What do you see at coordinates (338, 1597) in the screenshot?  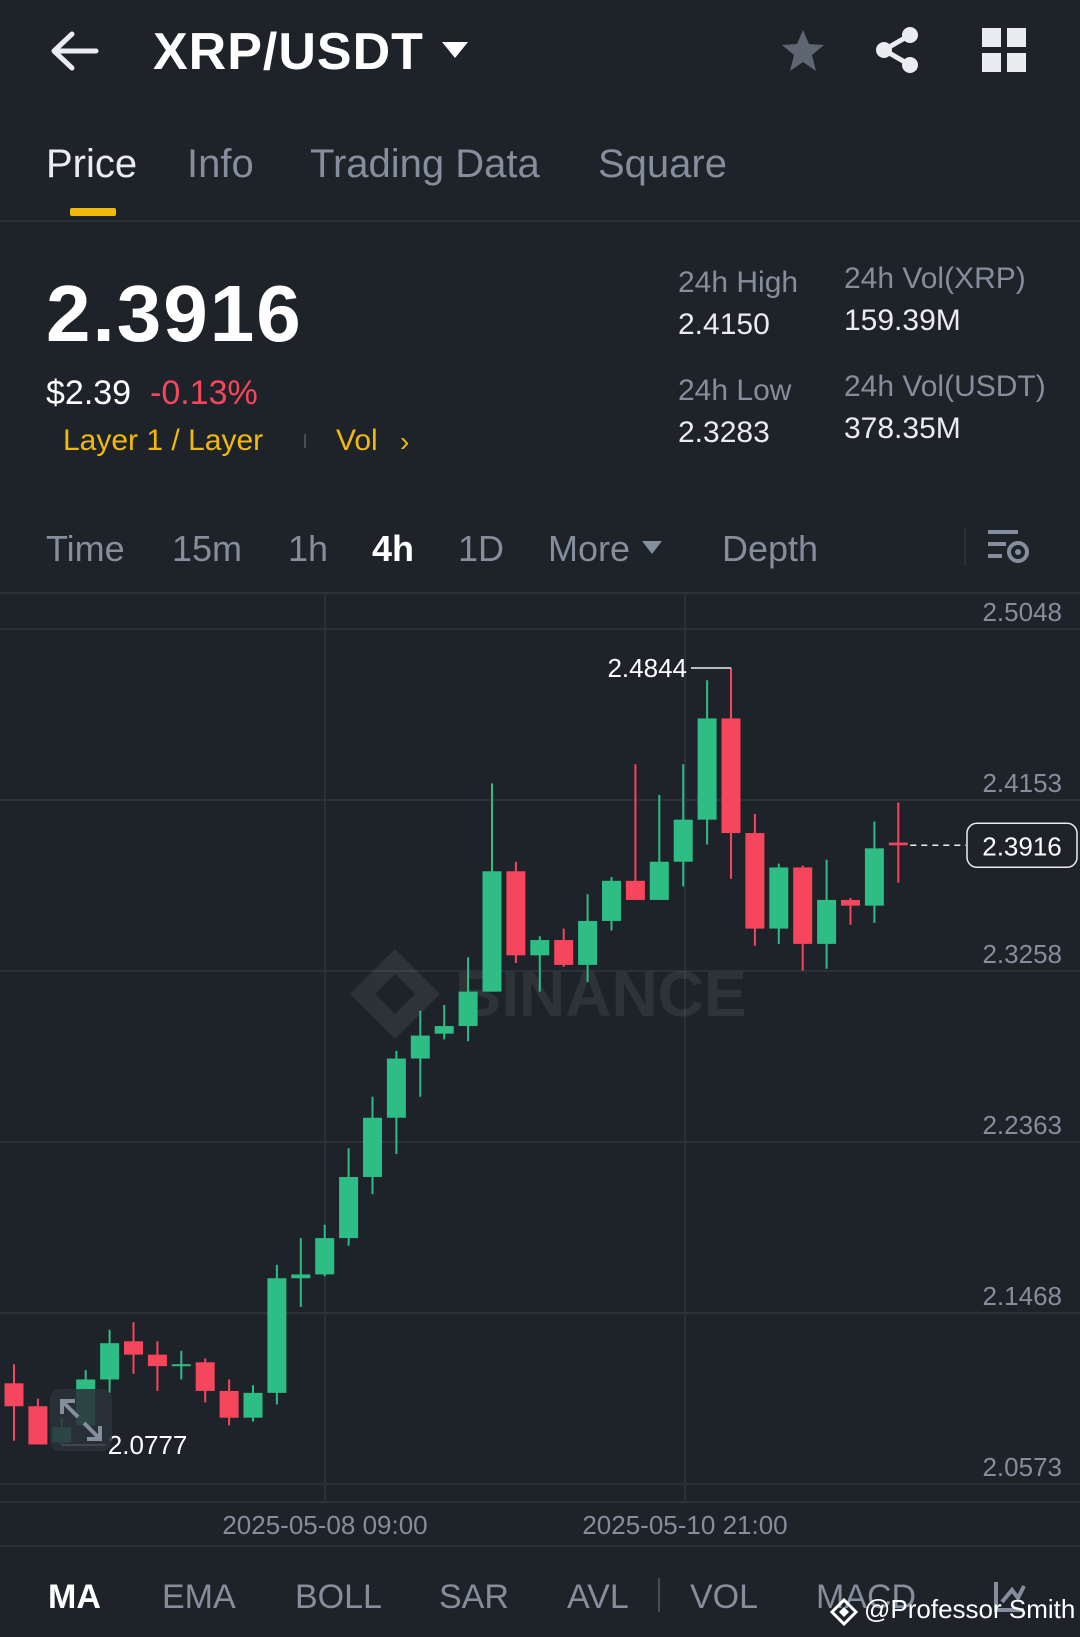 I see `indicator-boll: BOLL` at bounding box center [338, 1597].